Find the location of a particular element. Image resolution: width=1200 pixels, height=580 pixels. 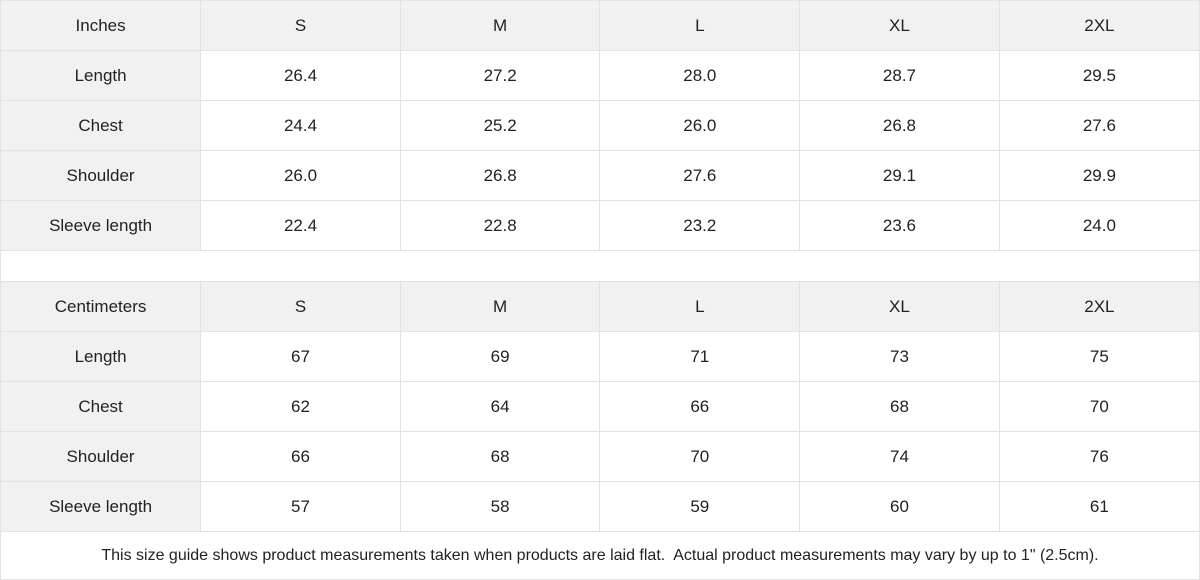

value-cell: 62 is located at coordinates (300, 406).